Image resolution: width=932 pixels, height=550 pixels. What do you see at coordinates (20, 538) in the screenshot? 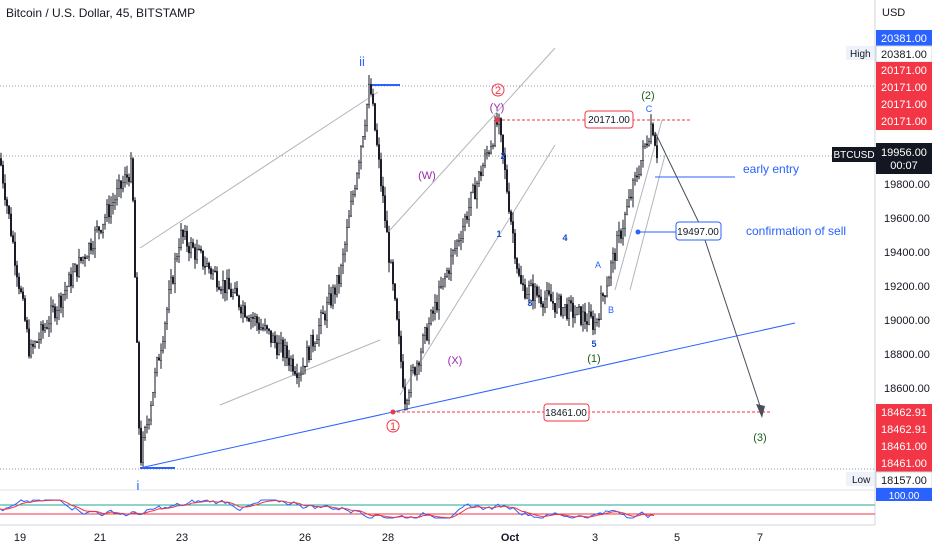
I see `x-tick-label: 19` at bounding box center [20, 538].